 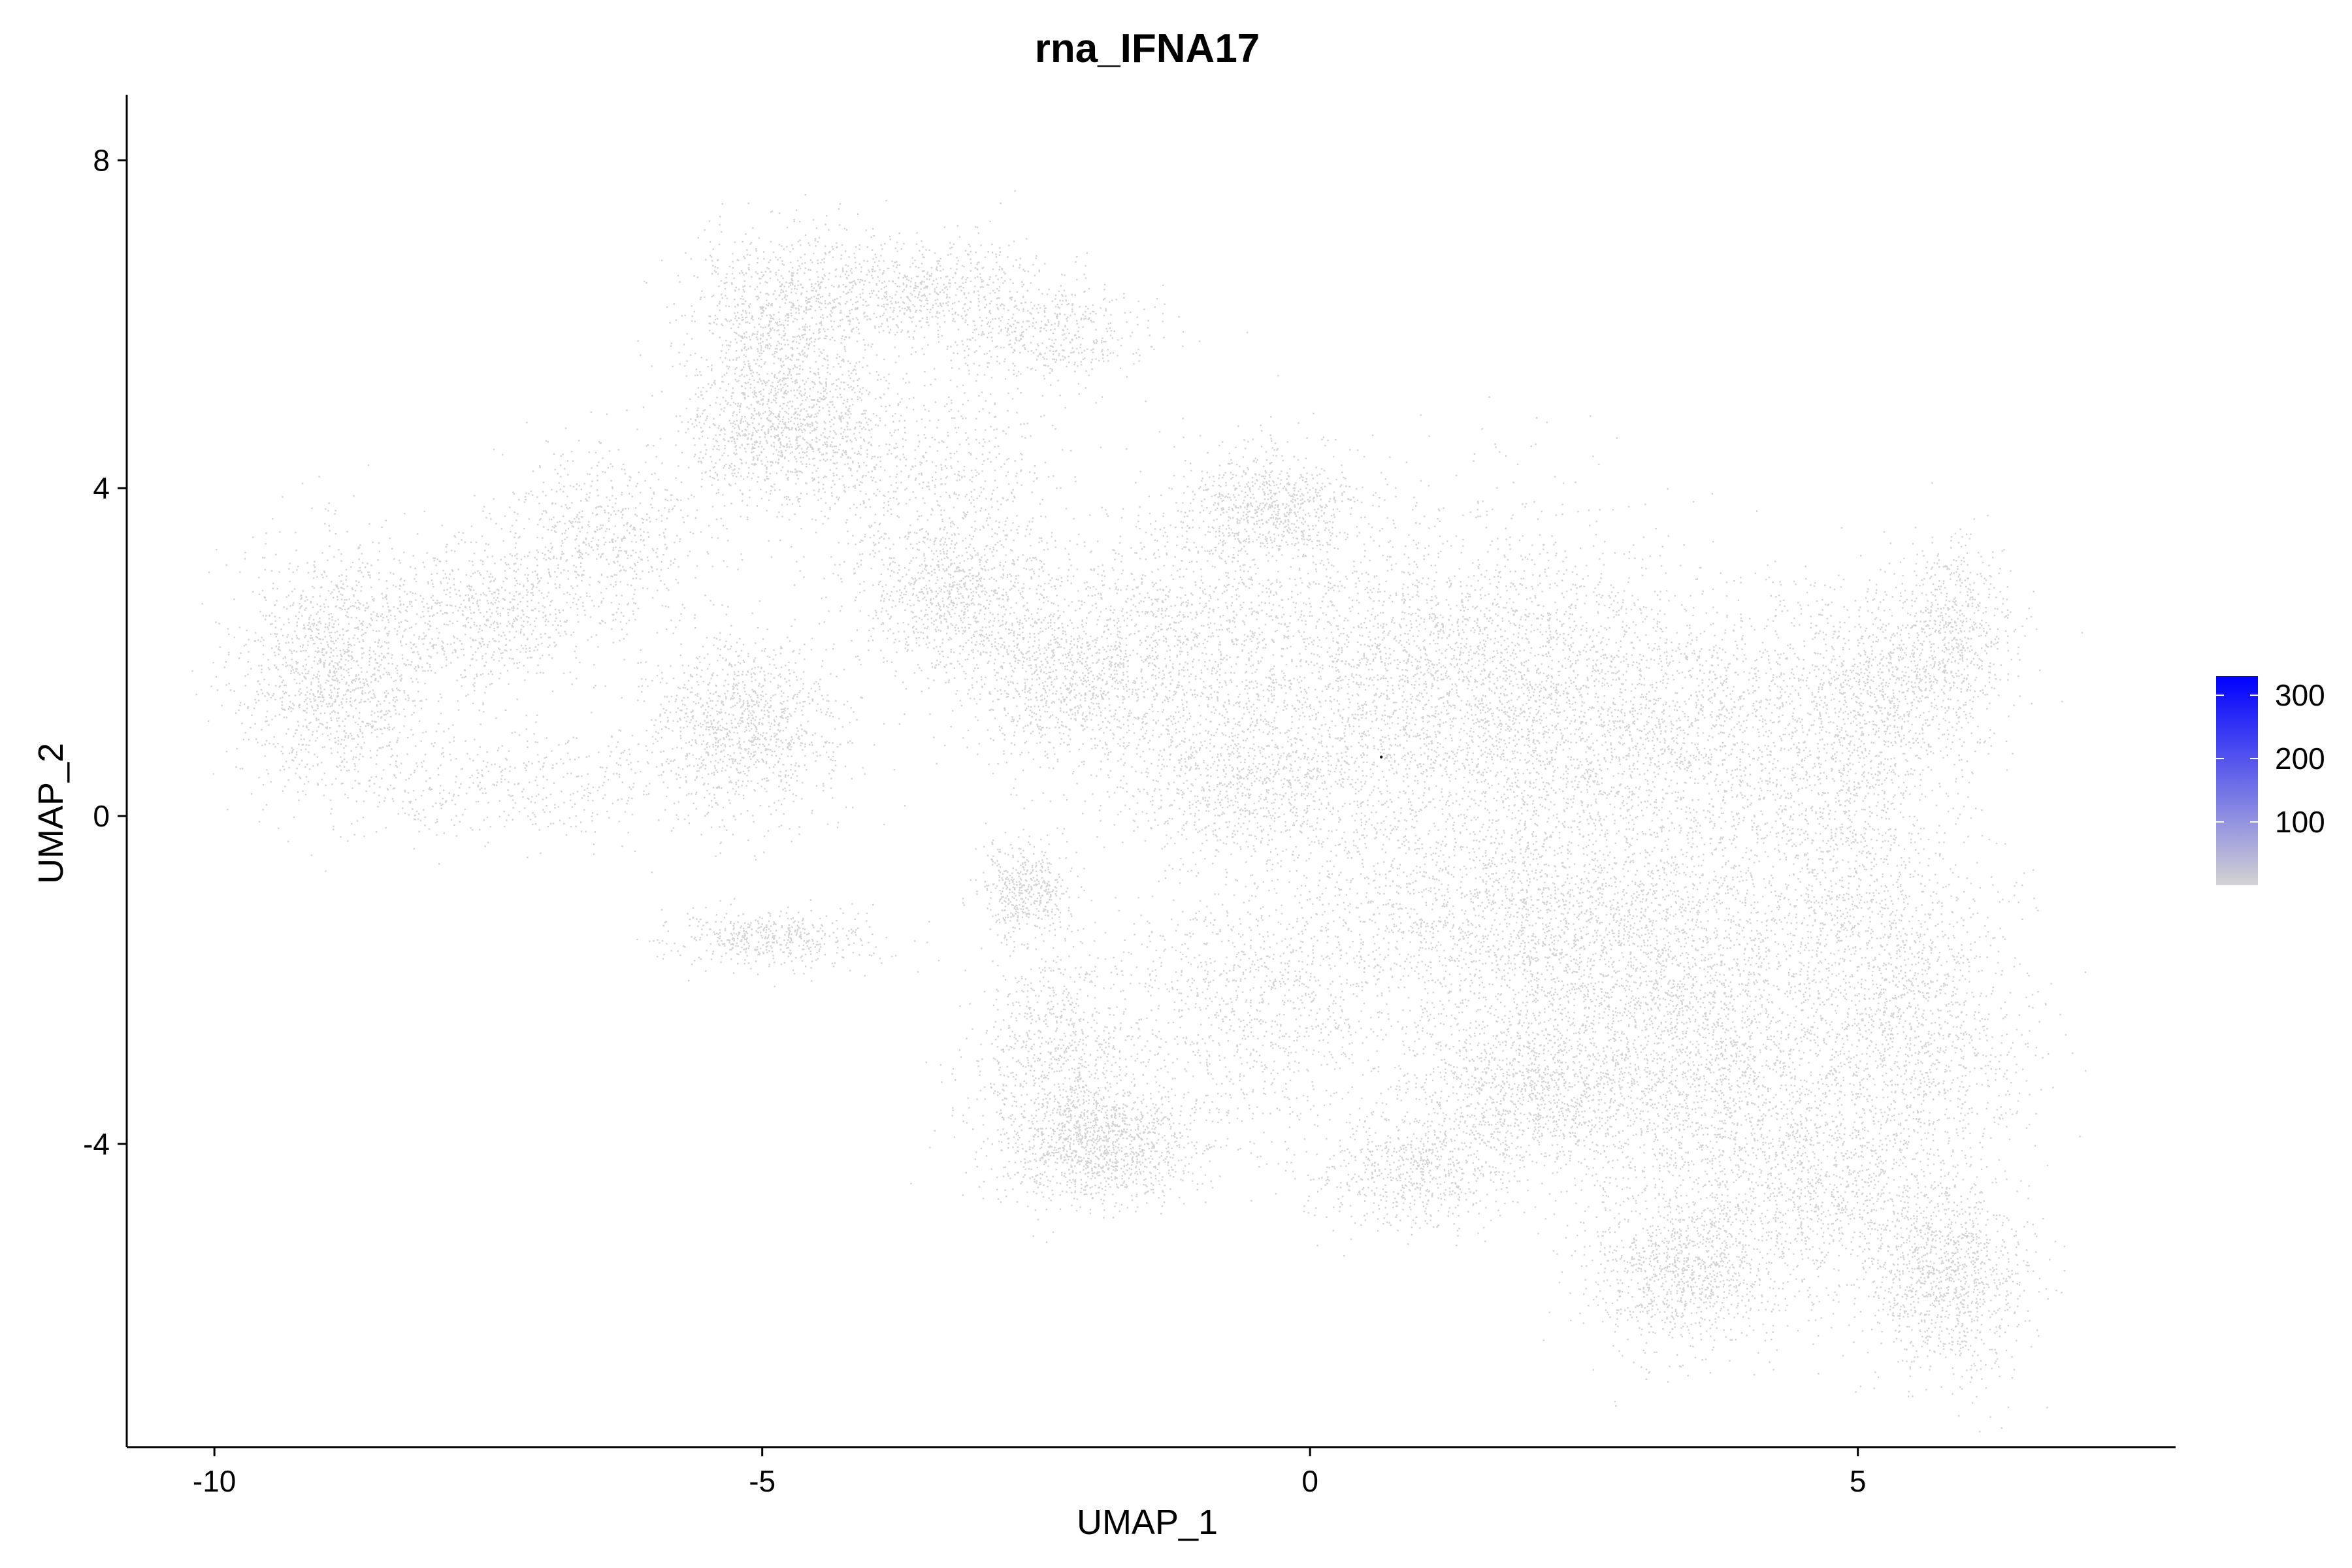 I want to click on colorbar, so click(x=2237, y=780).